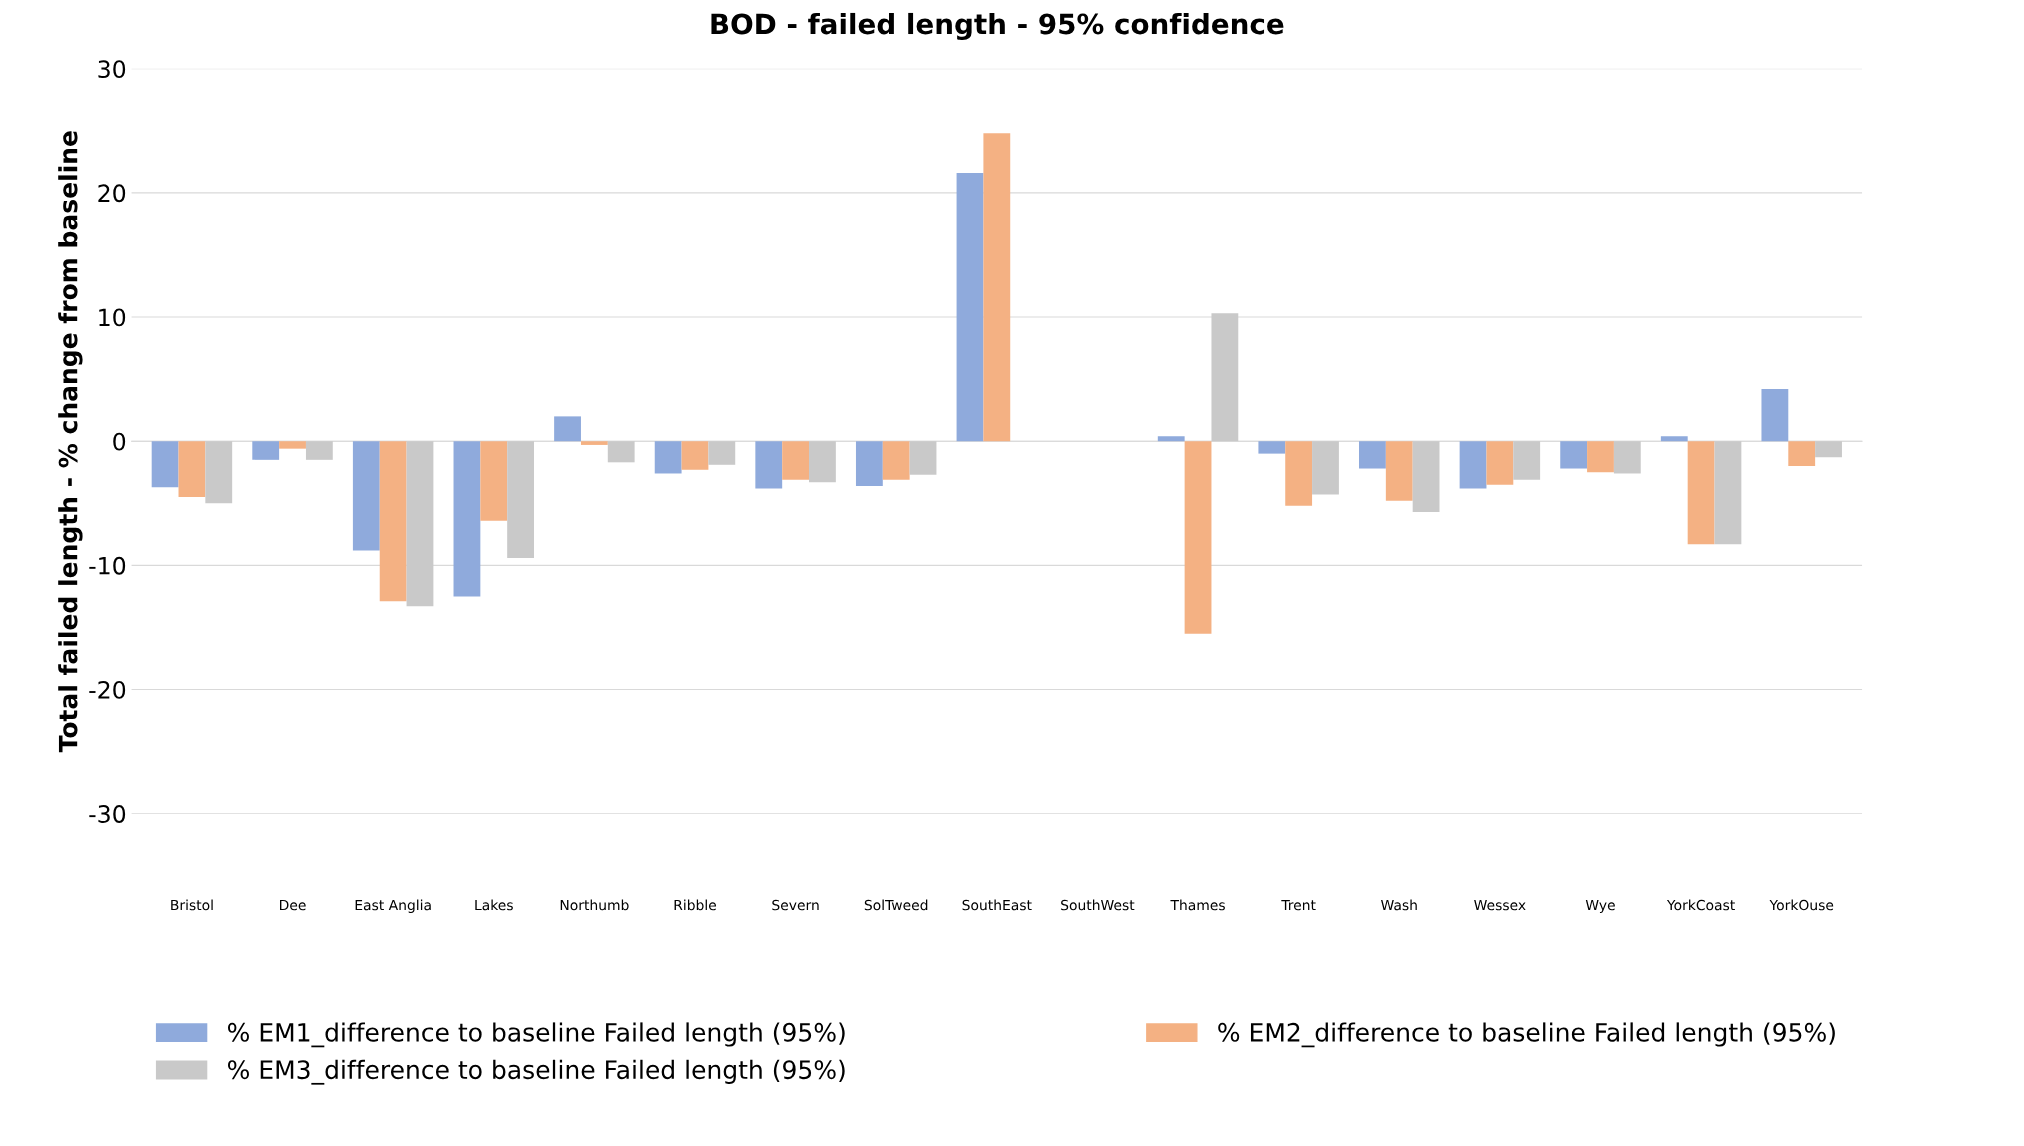 Image resolution: width=2024 pixels, height=1146 pixels. I want to click on y-tick-label: 0, so click(119, 441).